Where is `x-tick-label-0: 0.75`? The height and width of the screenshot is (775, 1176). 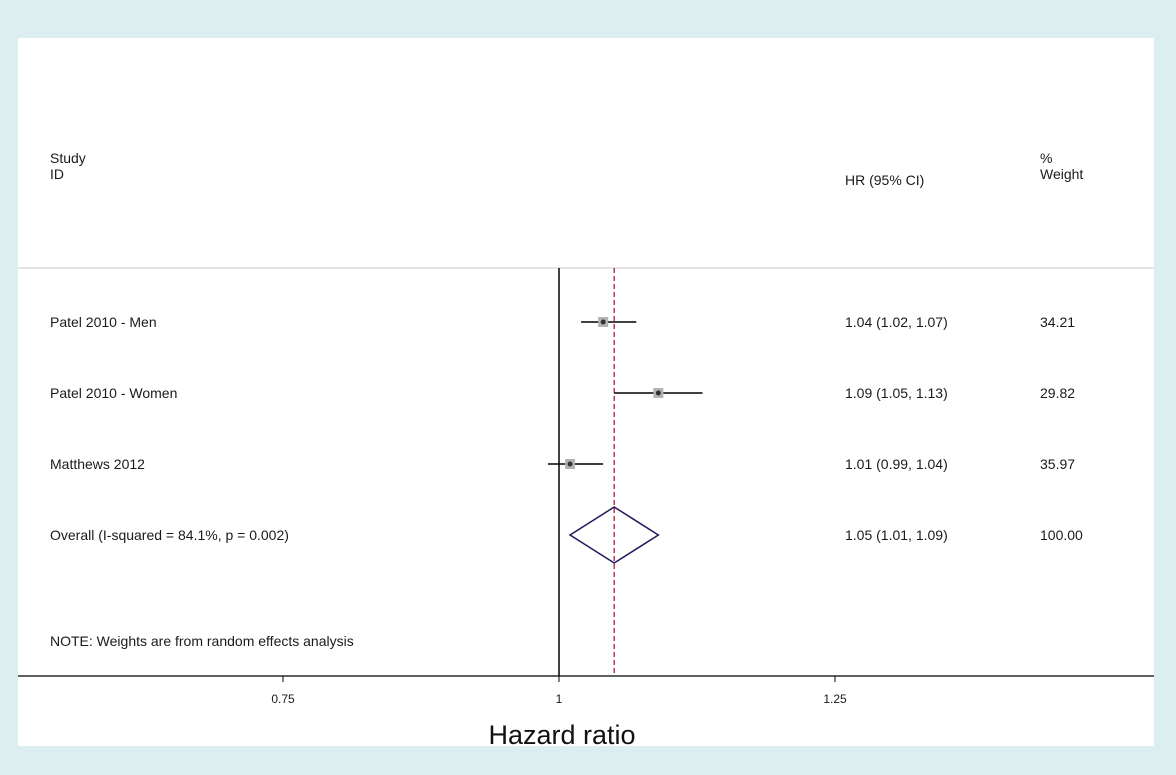
x-tick-label-0: 0.75 is located at coordinates (283, 699).